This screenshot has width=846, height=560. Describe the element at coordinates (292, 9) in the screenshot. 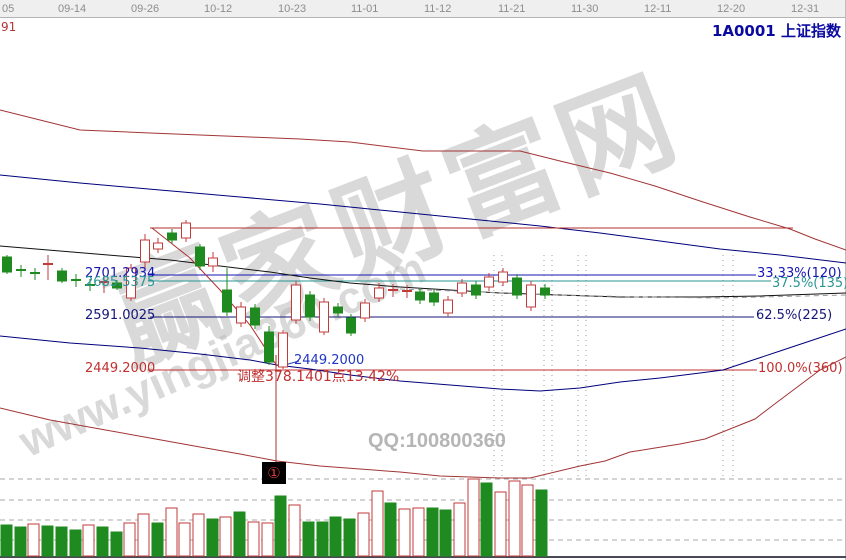

I see `axis-date-label: 10-23` at that location.